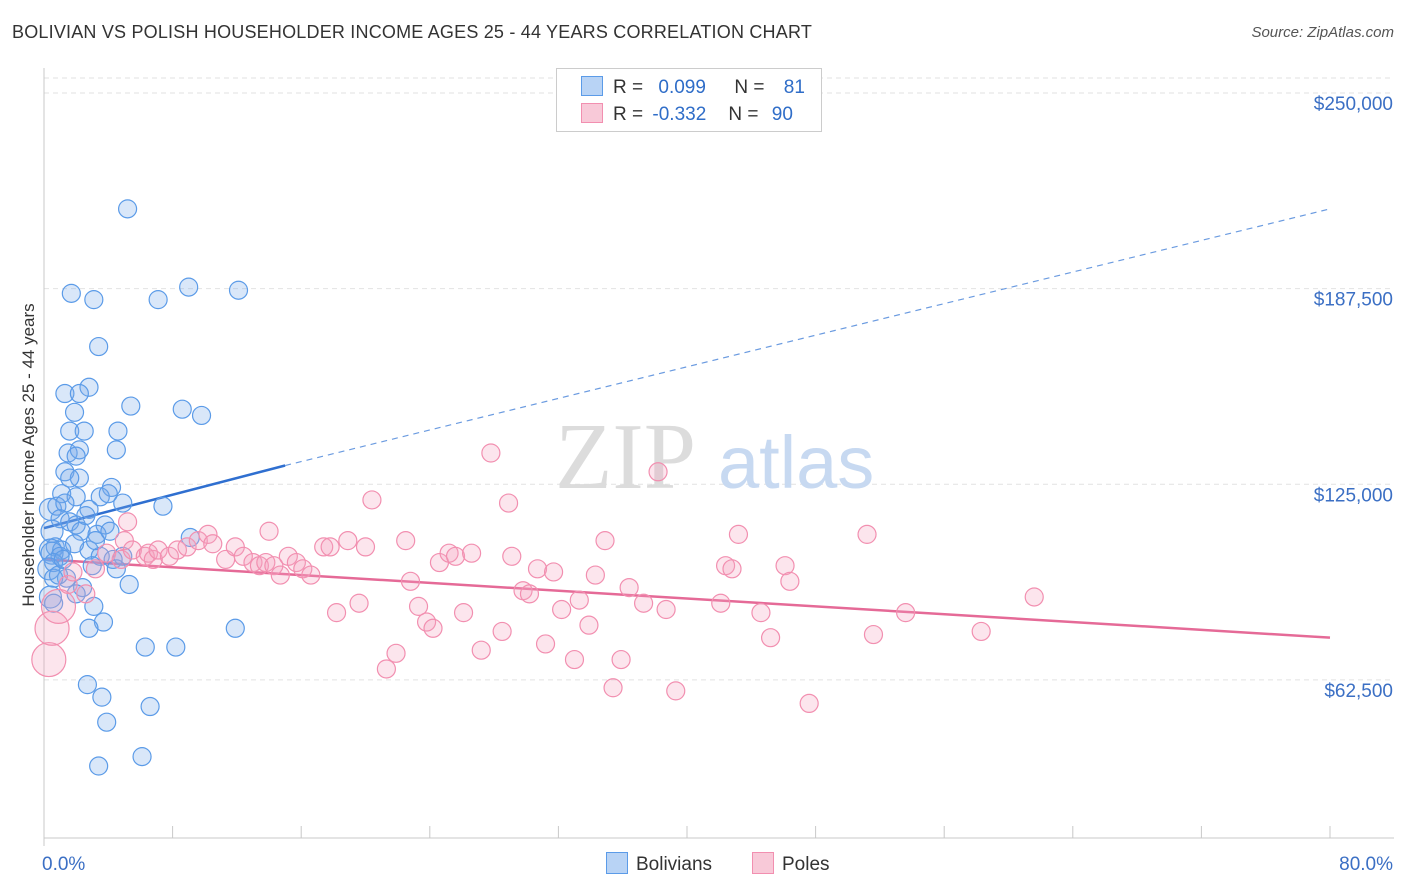  What do you see at coordinates (1353, 300) in the screenshot?
I see `y-tick-label: $187,500` at bounding box center [1353, 300].